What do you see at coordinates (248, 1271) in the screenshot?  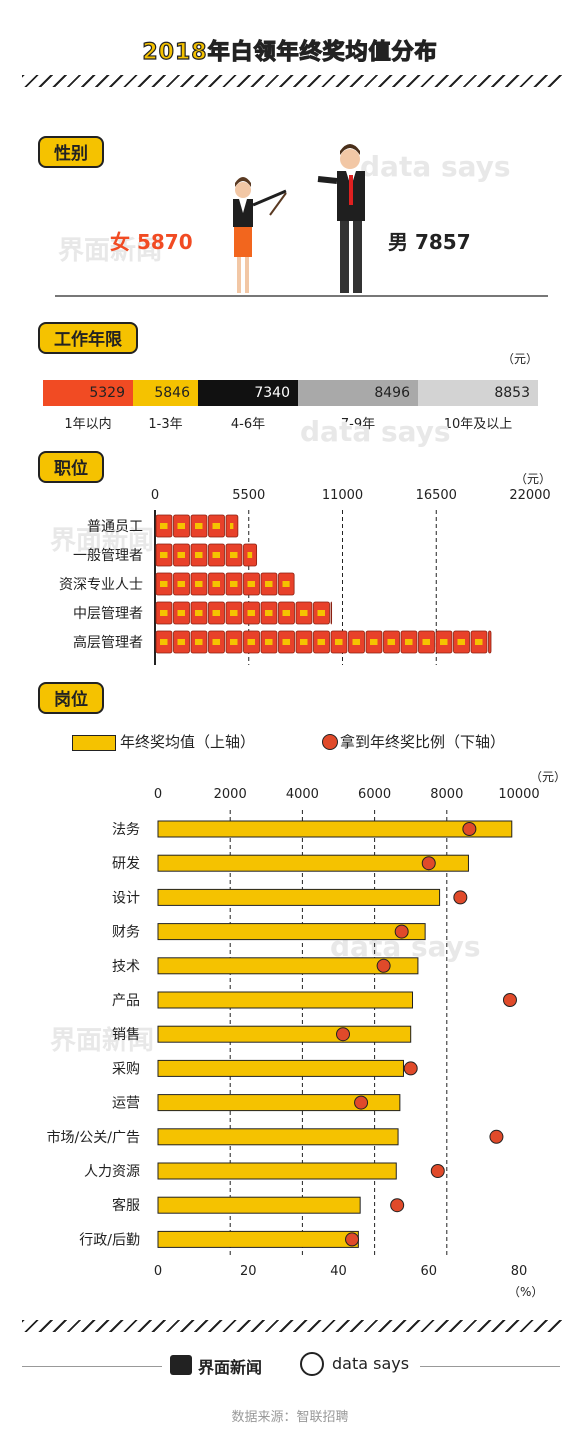 I see `job-bottom-tick-label: 20` at bounding box center [248, 1271].